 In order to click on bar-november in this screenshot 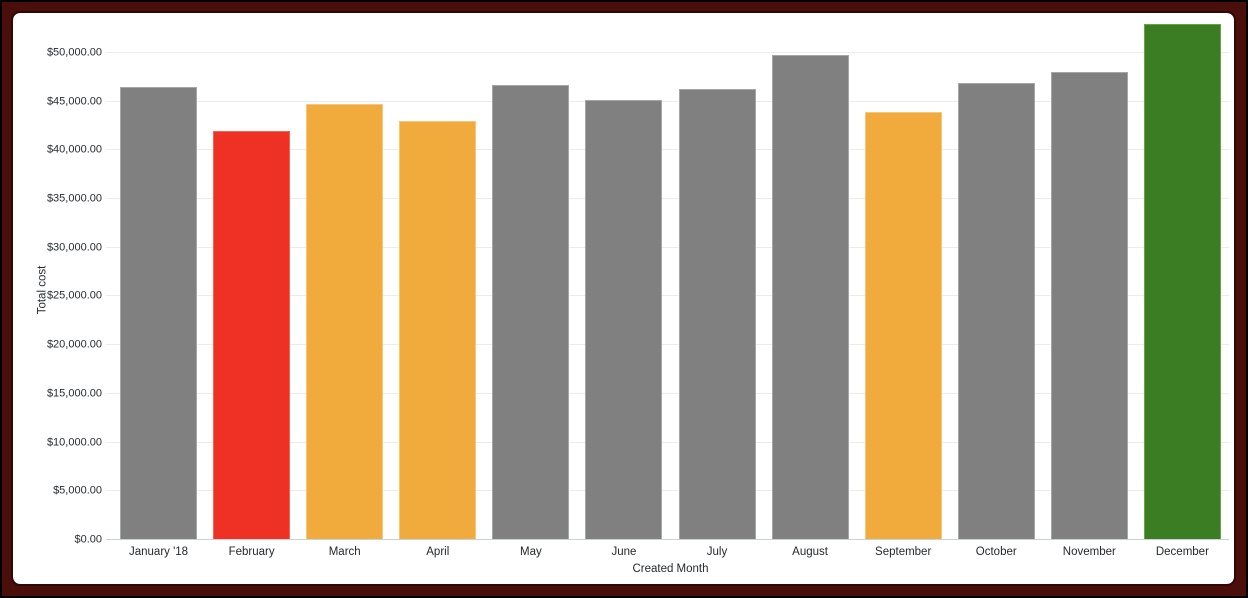, I will do `click(1089, 306)`.